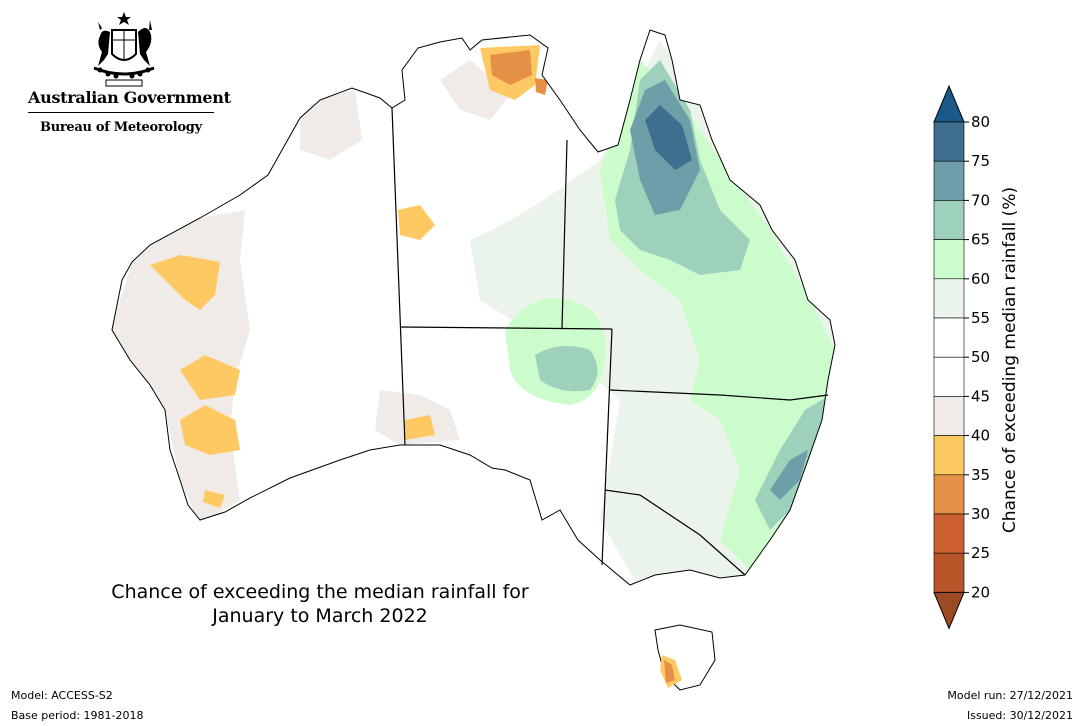  What do you see at coordinates (77, 715) in the screenshot?
I see `base-period: Base period: 1981-2018` at bounding box center [77, 715].